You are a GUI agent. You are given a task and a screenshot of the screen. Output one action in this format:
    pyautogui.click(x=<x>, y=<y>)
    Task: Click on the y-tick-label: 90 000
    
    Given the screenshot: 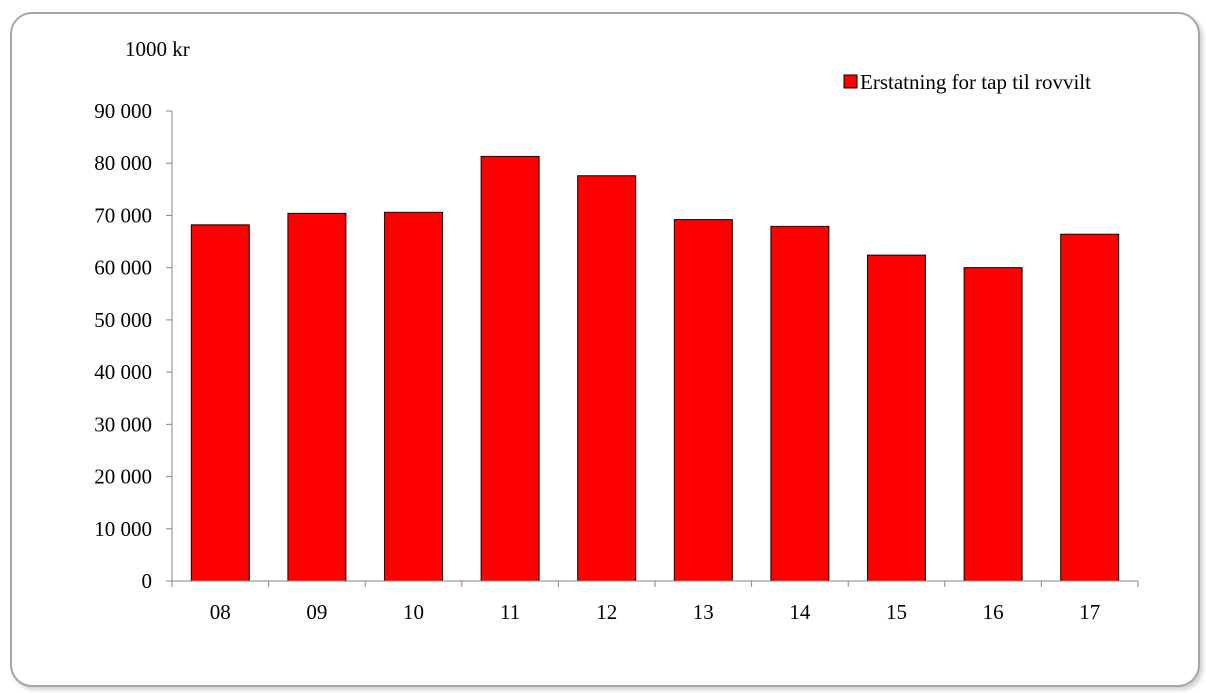 What is the action you would take?
    pyautogui.click(x=123, y=111)
    